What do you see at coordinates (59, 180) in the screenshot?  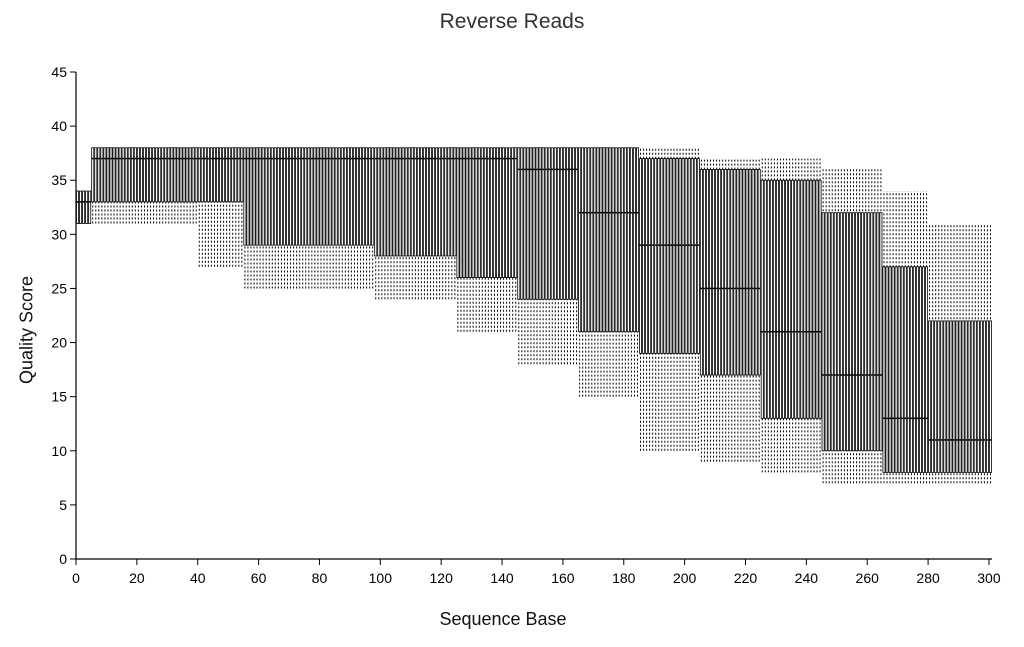 I see `y-tick-label: 35` at bounding box center [59, 180].